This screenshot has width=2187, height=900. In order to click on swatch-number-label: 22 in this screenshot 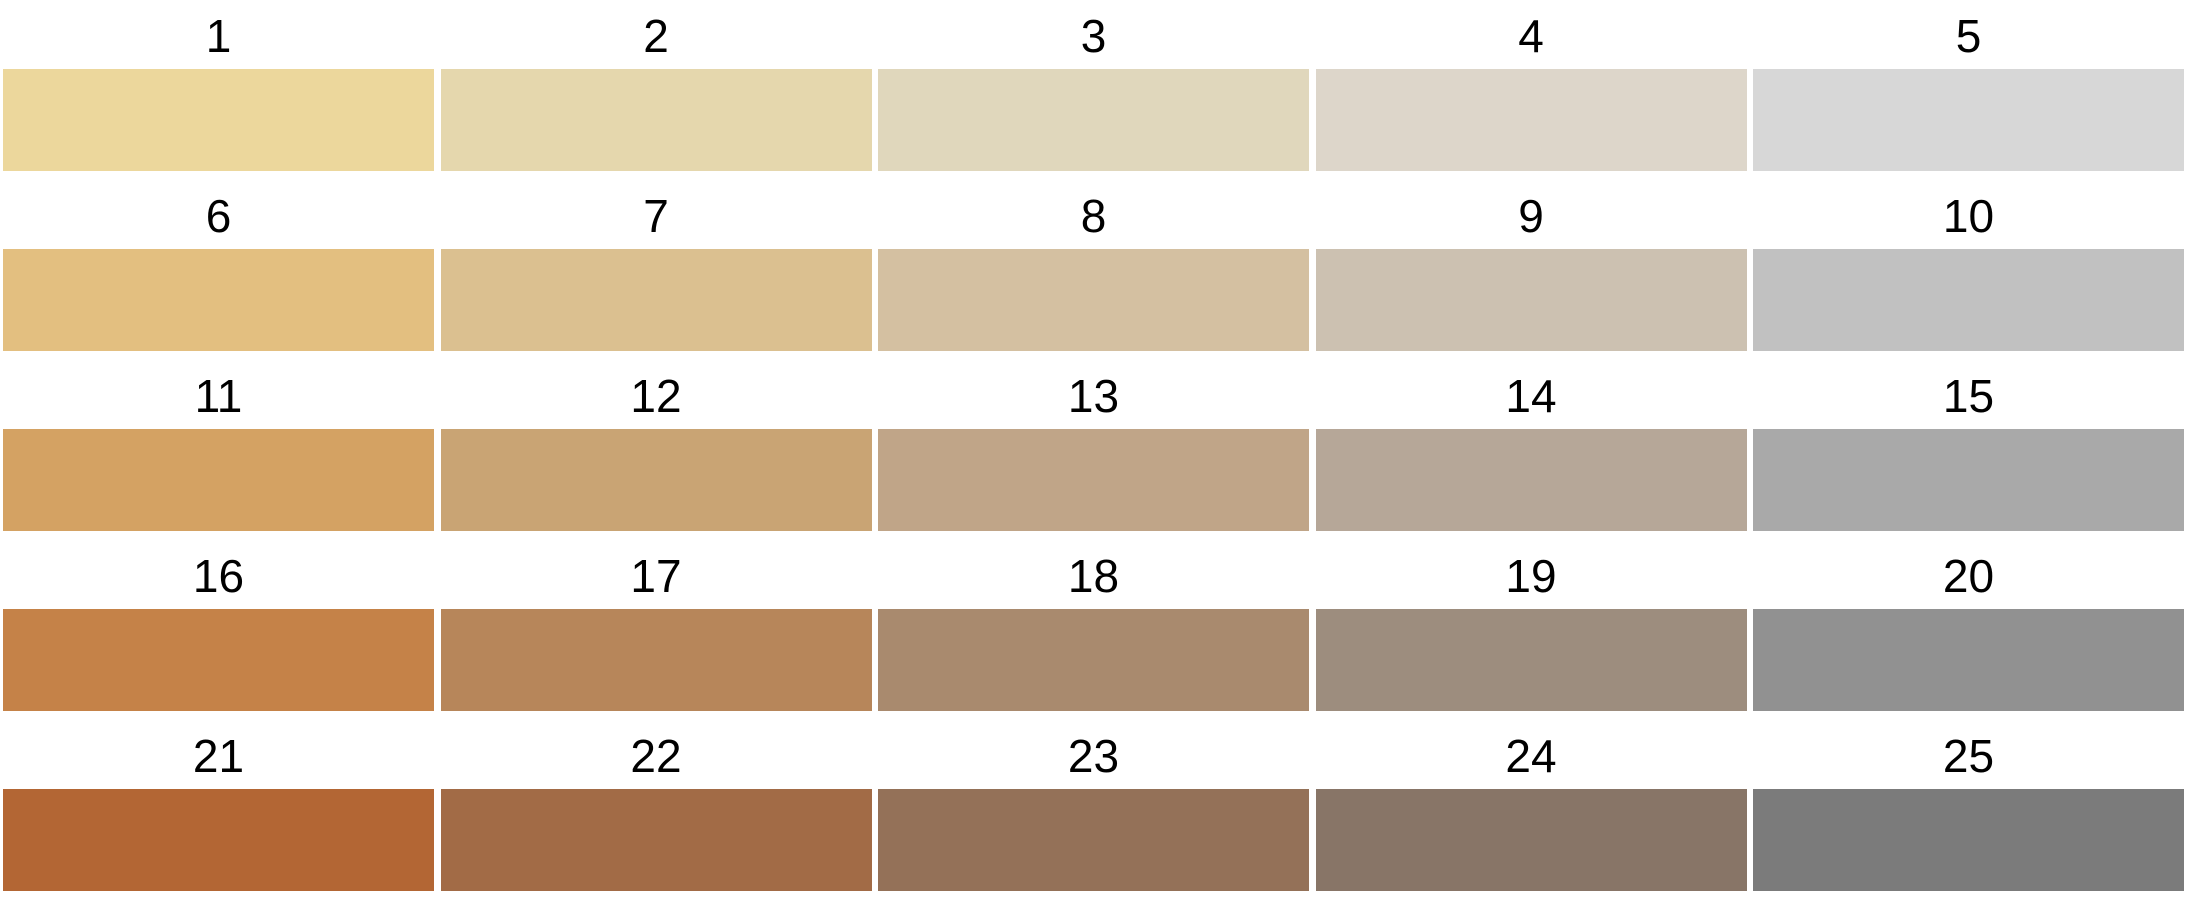, I will do `click(656, 756)`.